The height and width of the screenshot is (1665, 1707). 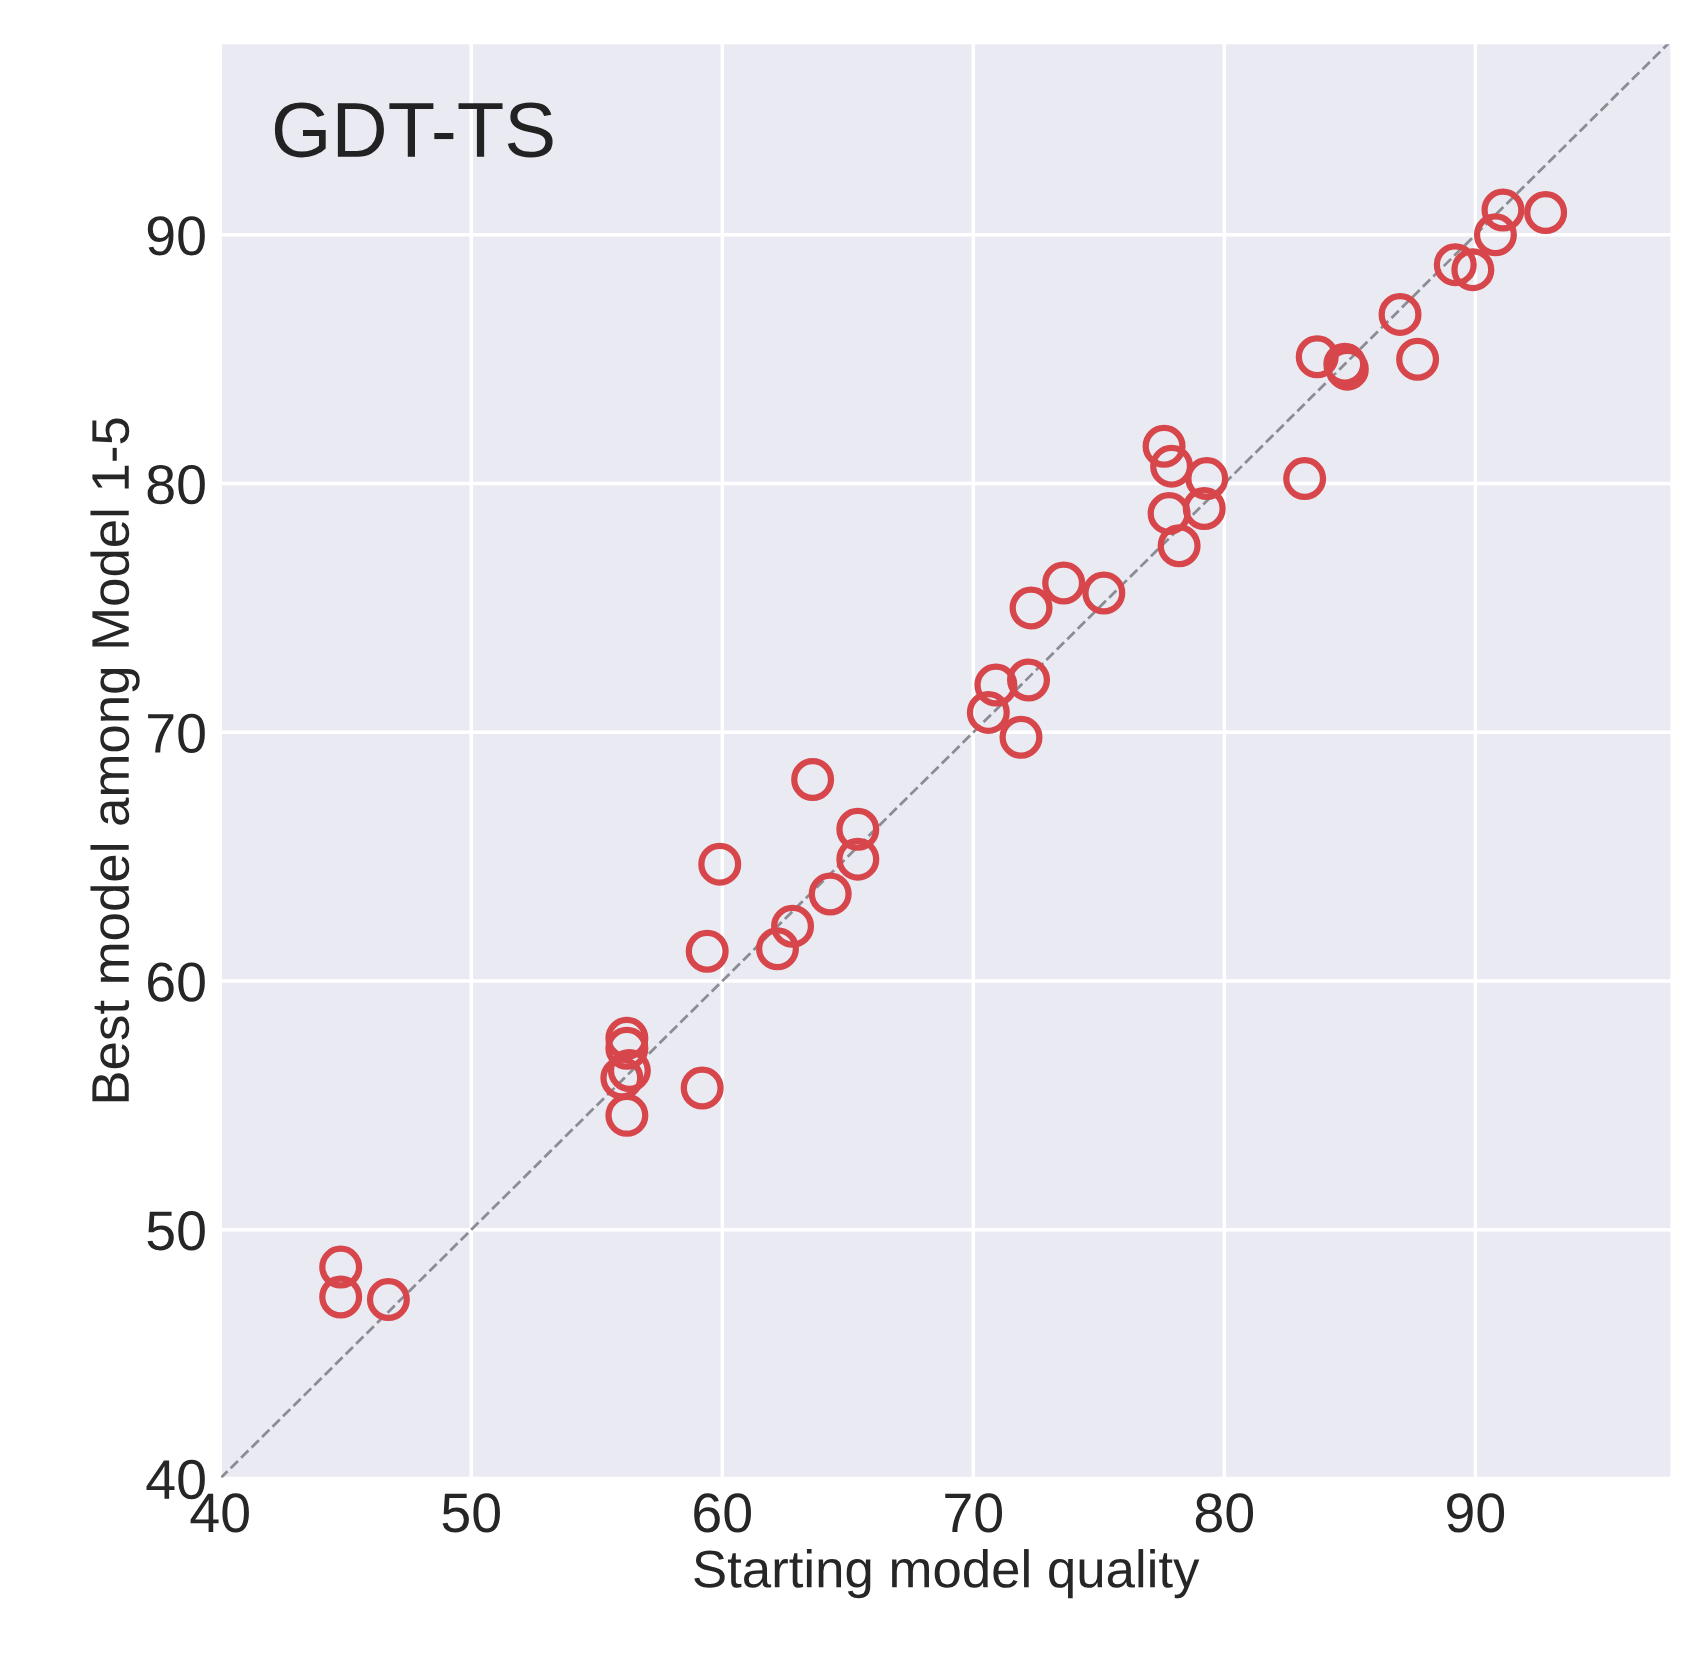 I want to click on y-tick-label: 70, so click(x=176, y=733).